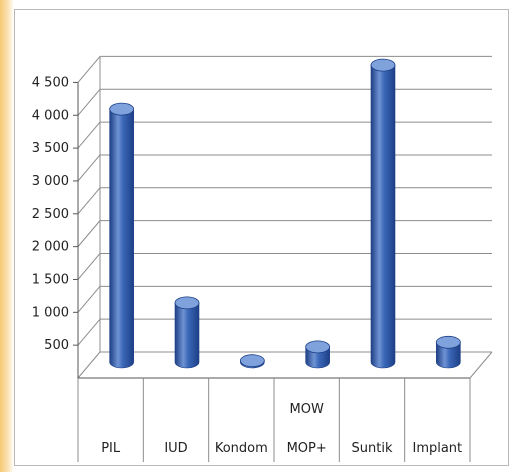  I want to click on bar-implant, so click(448, 352).